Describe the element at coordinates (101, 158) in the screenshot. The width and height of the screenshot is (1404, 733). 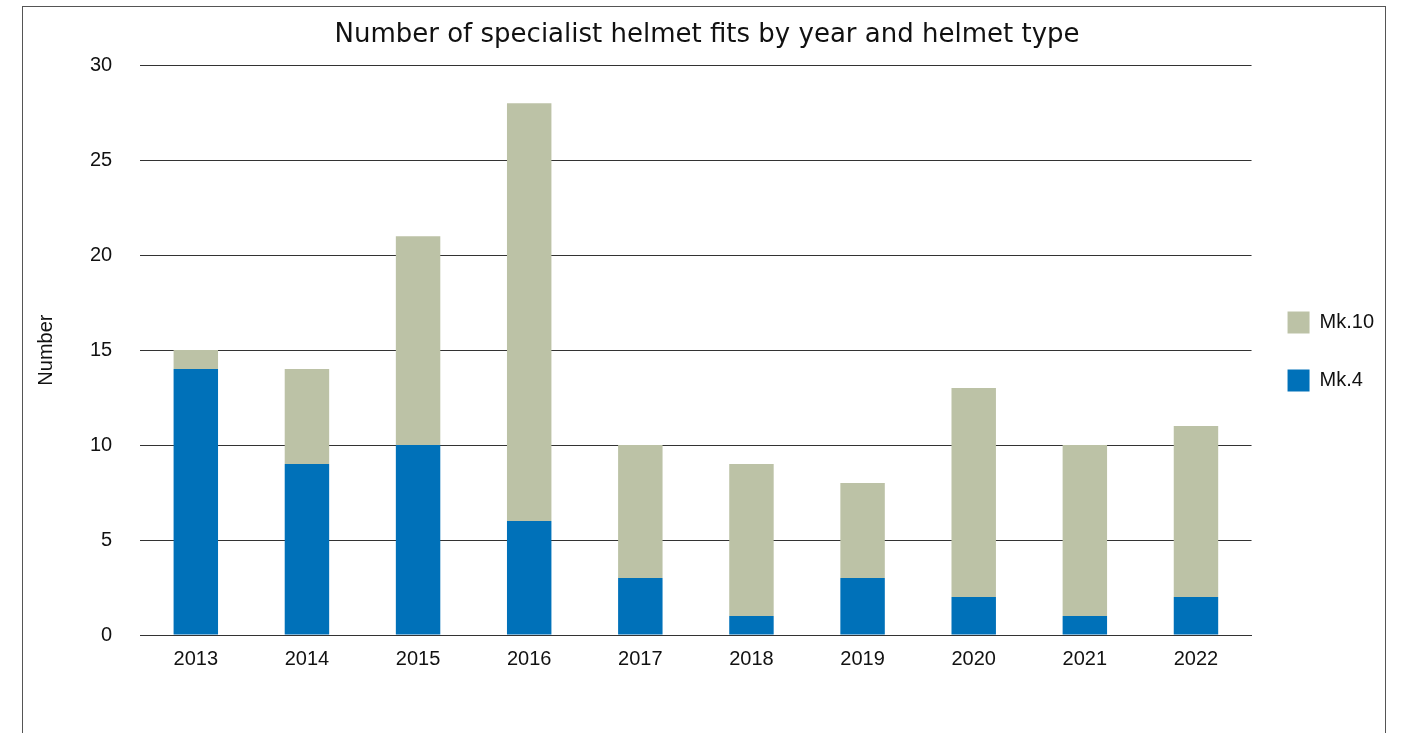
I see `y-tick-label: 25` at that location.